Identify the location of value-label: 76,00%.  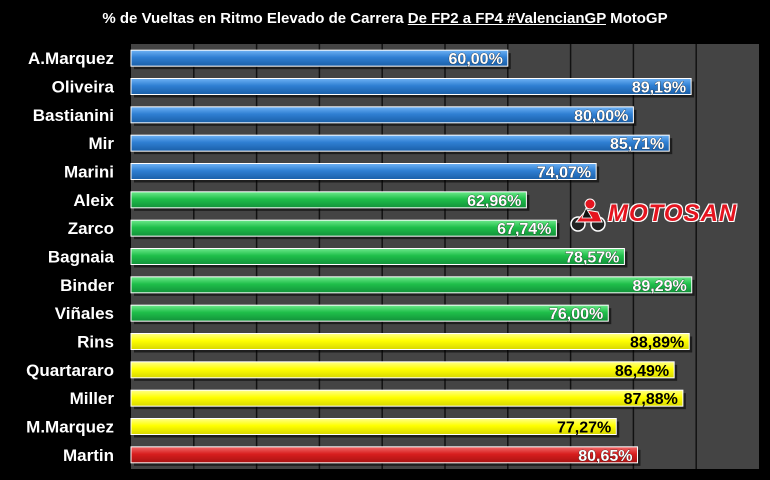
(576, 314).